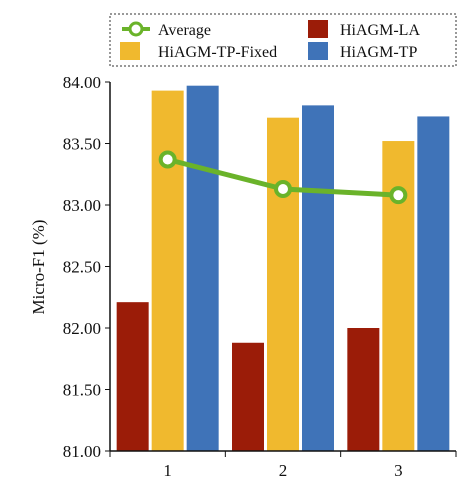 The height and width of the screenshot is (482, 463). Describe the element at coordinates (130, 51) in the screenshot. I see `legend-swatch-hiagm-tp-fixed` at that location.